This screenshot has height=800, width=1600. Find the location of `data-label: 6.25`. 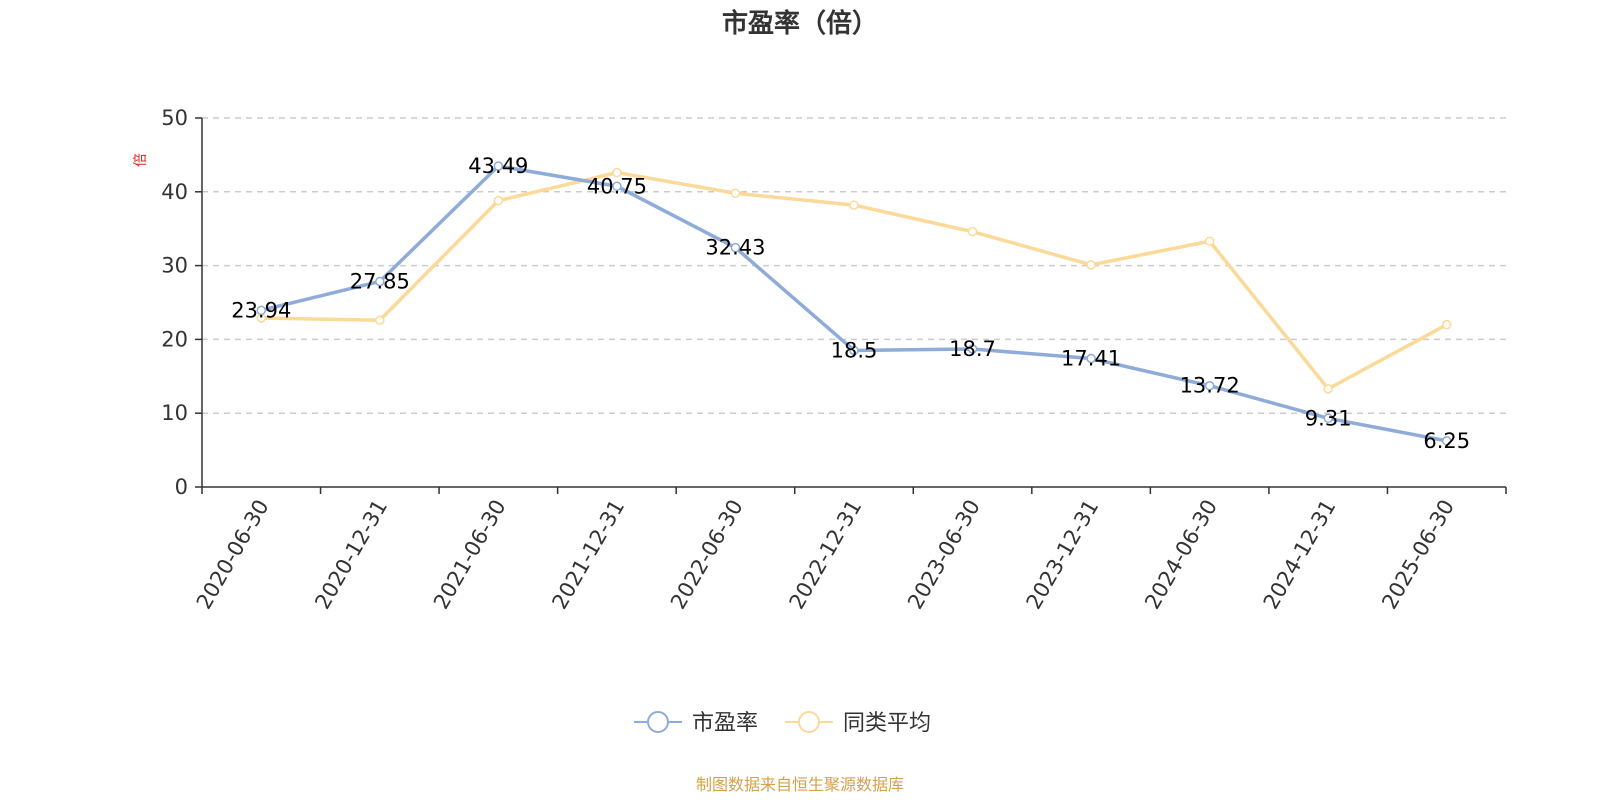

data-label: 6.25 is located at coordinates (1446, 441).